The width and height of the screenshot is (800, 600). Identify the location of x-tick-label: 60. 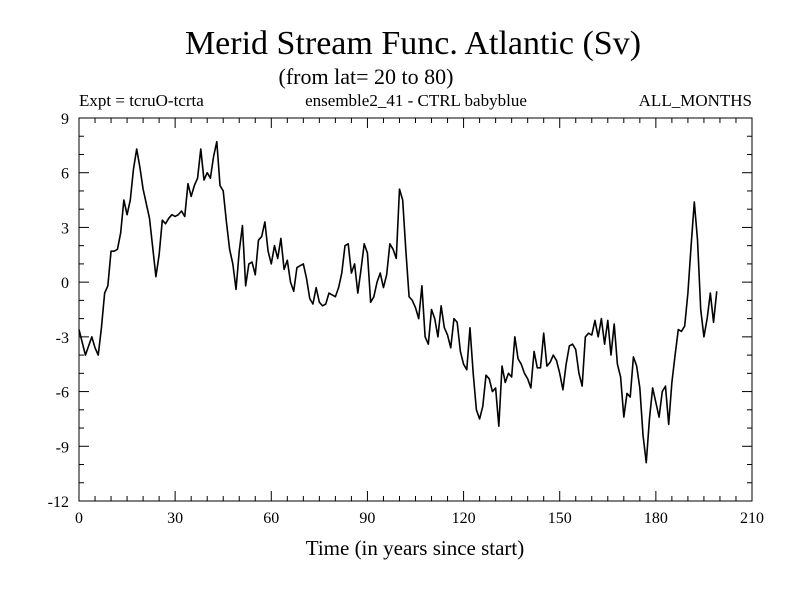
(271, 518).